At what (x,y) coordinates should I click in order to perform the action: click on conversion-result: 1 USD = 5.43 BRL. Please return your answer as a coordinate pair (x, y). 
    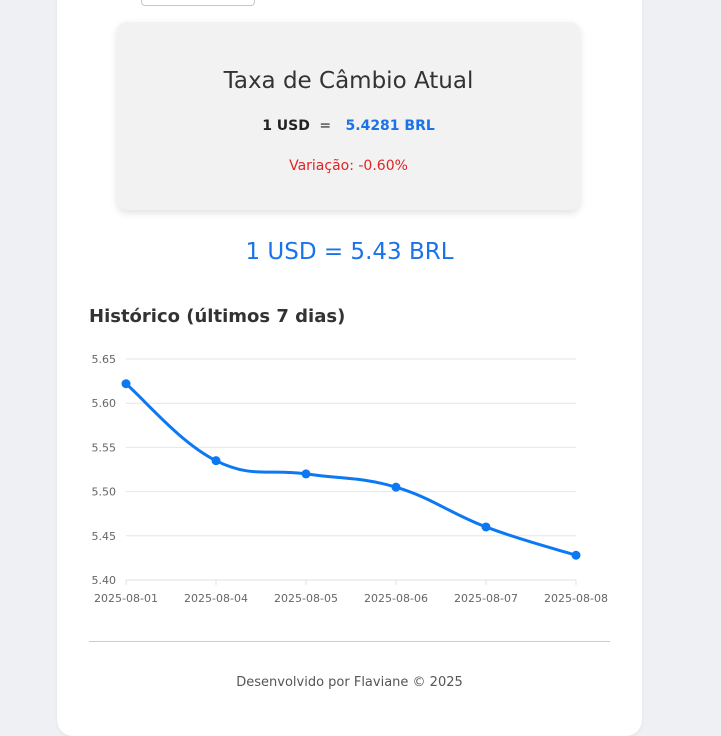
    Looking at the image, I should click on (349, 252).